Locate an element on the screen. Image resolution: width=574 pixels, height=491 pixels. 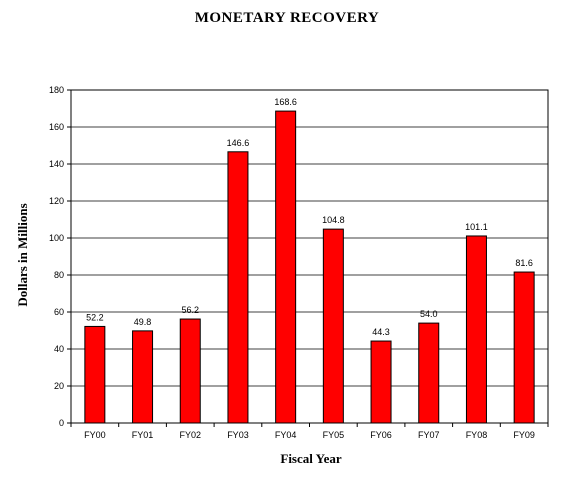
data-label: 49.8 is located at coordinates (143, 322).